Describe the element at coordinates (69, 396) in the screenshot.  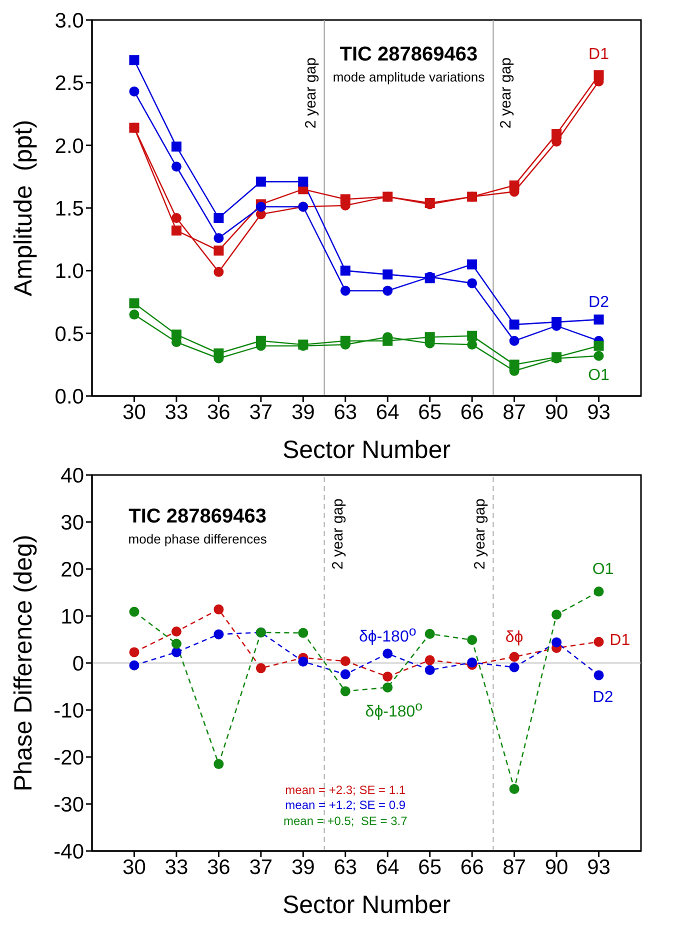
I see `y-tick-label: 0.0` at that location.